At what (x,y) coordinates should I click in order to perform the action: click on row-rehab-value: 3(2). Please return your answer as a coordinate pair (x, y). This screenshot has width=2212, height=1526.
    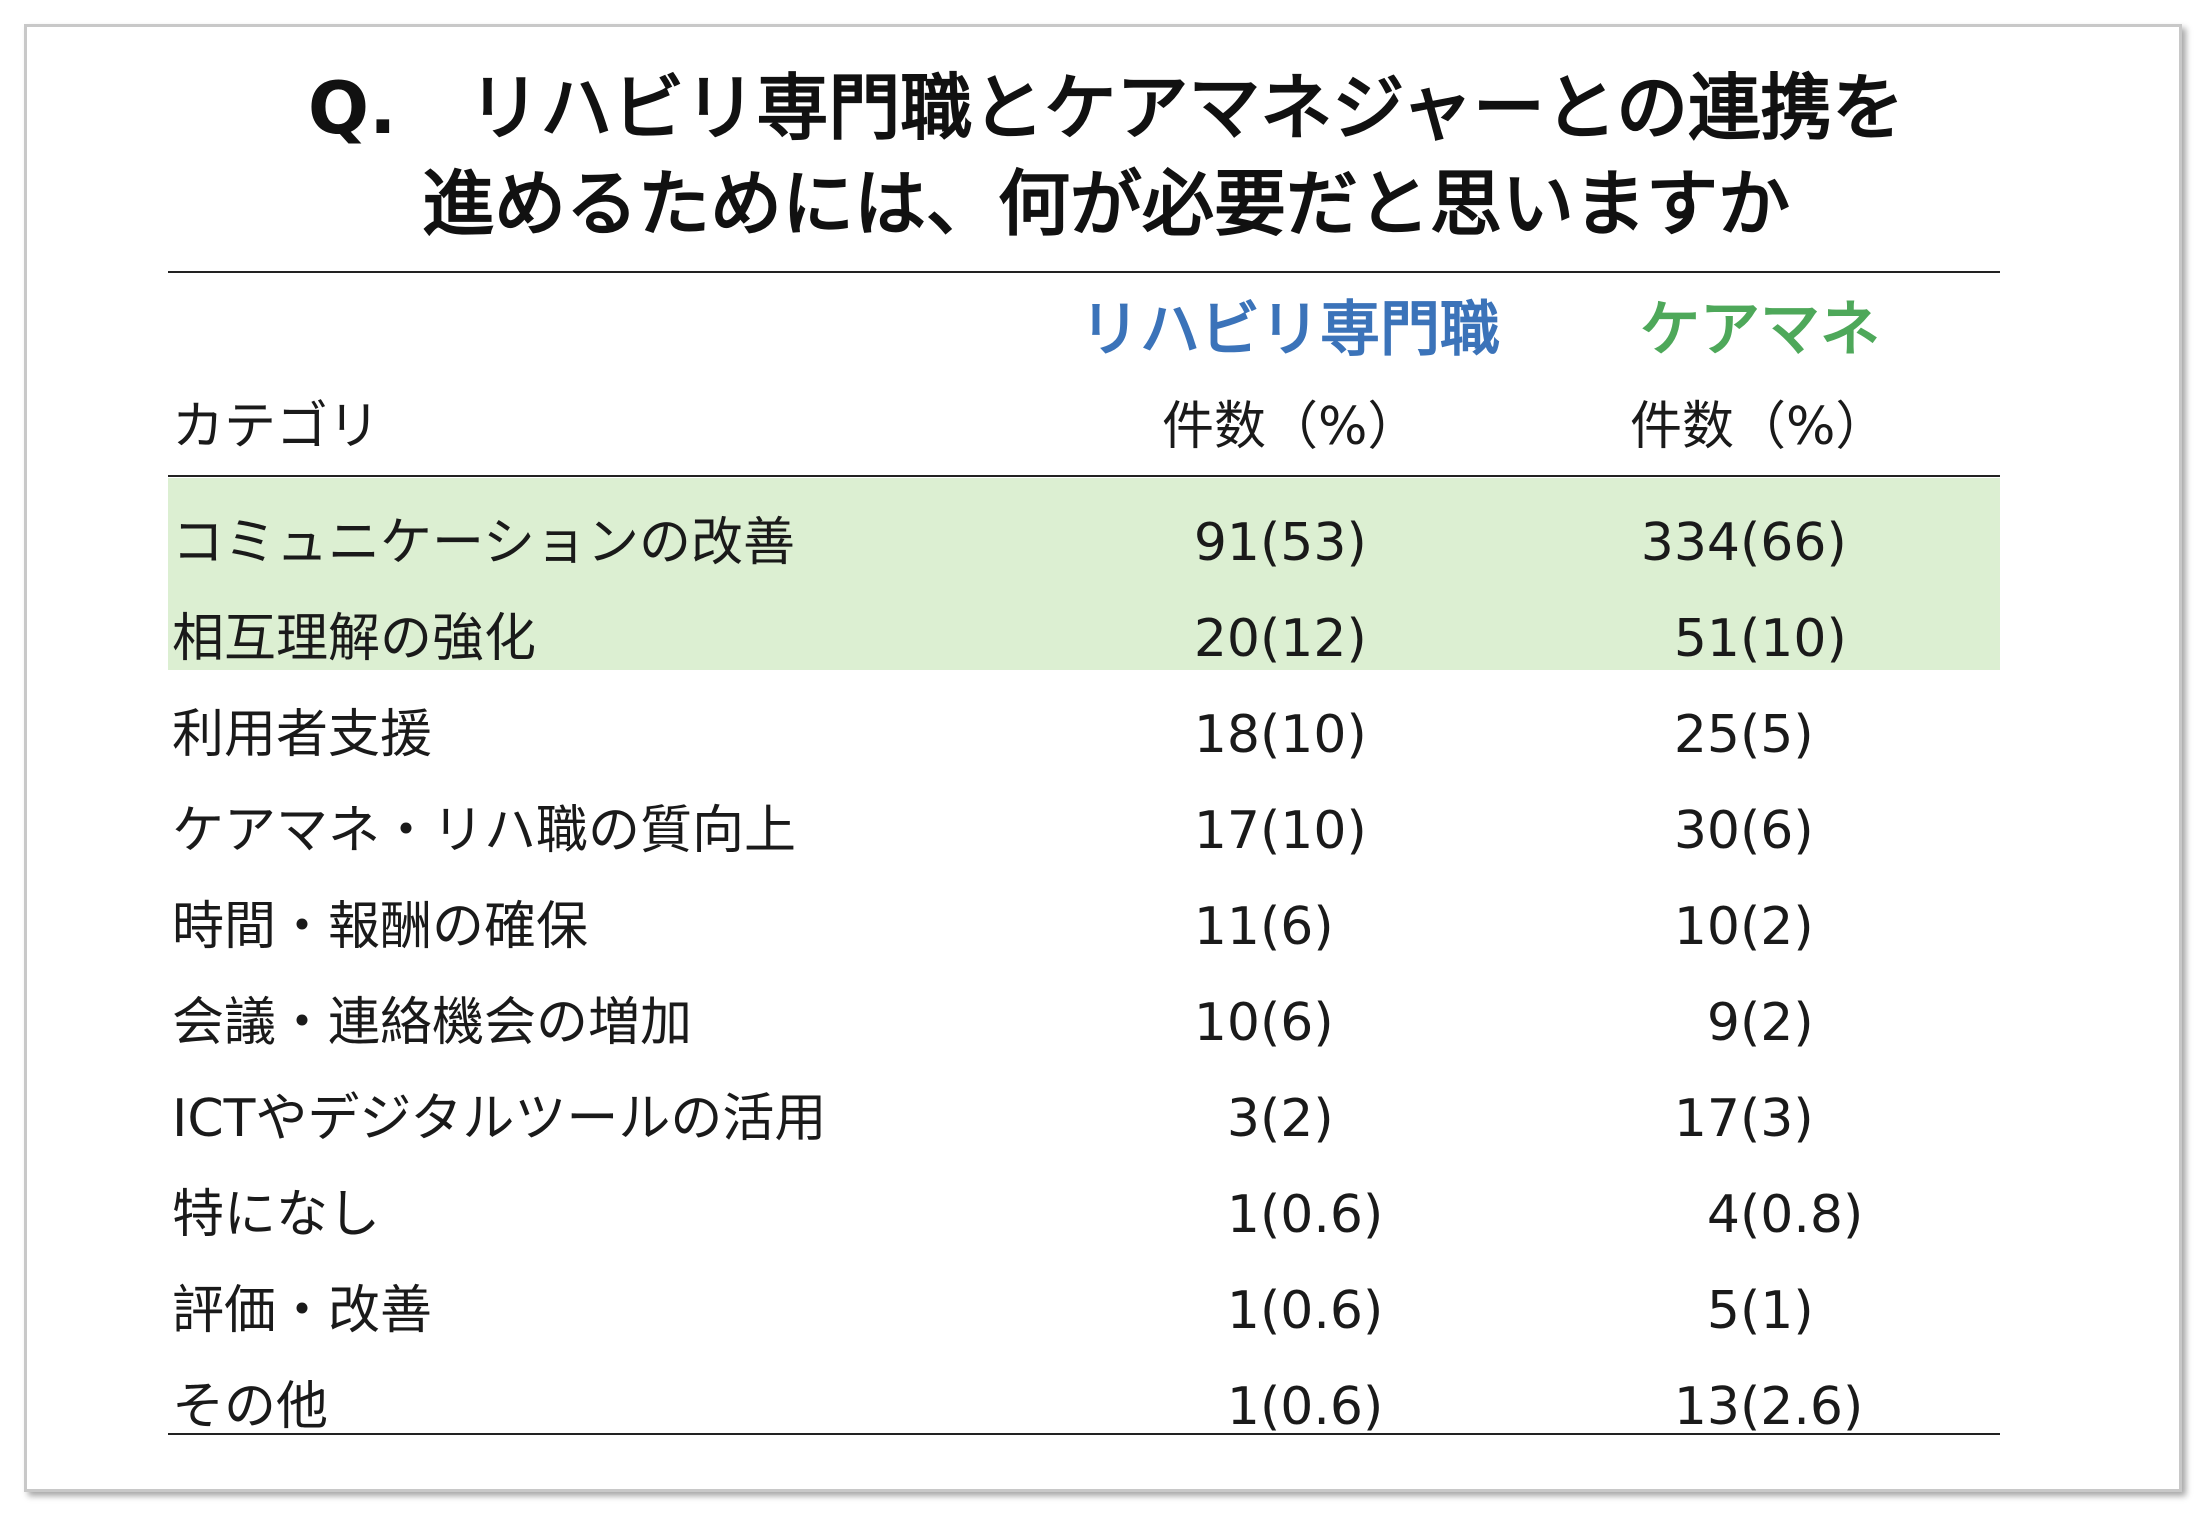
    Looking at the image, I should click on (1265, 1119).